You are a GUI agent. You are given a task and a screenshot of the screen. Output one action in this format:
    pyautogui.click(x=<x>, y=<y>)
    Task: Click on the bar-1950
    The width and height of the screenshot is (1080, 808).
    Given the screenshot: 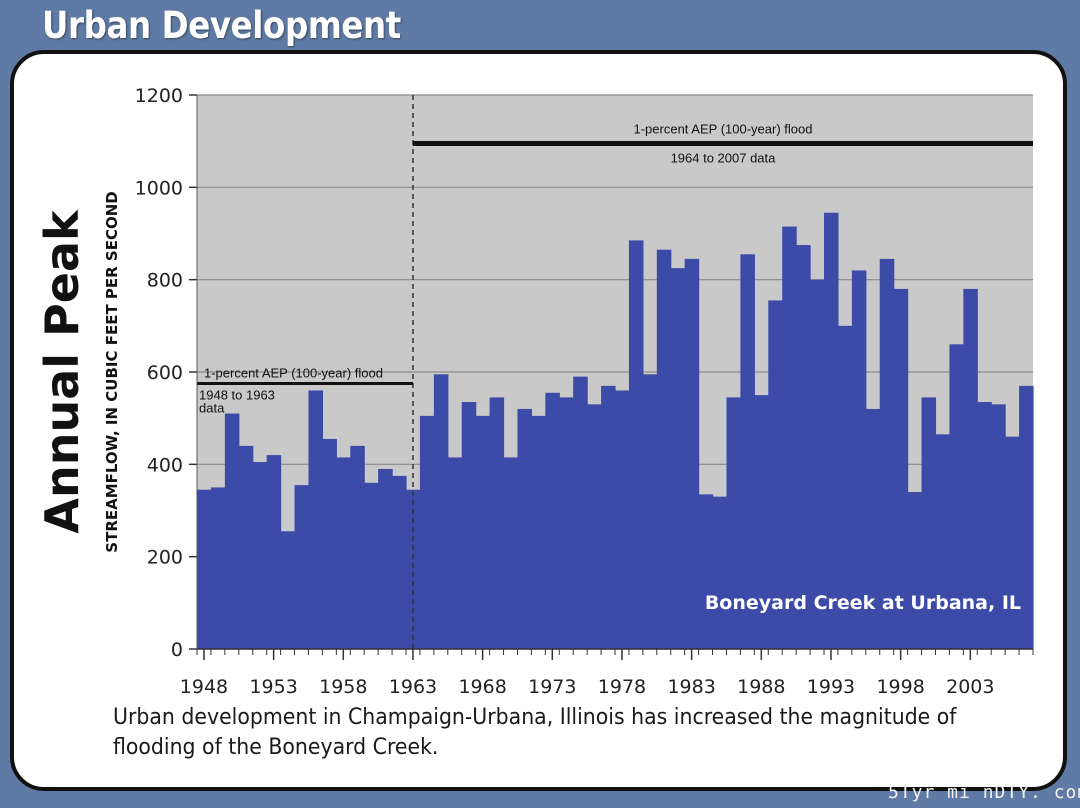 What is the action you would take?
    pyautogui.click(x=232, y=531)
    